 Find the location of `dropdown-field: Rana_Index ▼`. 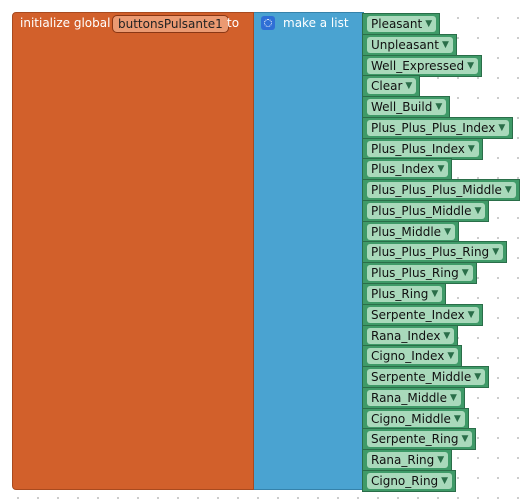

dropdown-field: Rana_Index ▼ is located at coordinates (411, 335).